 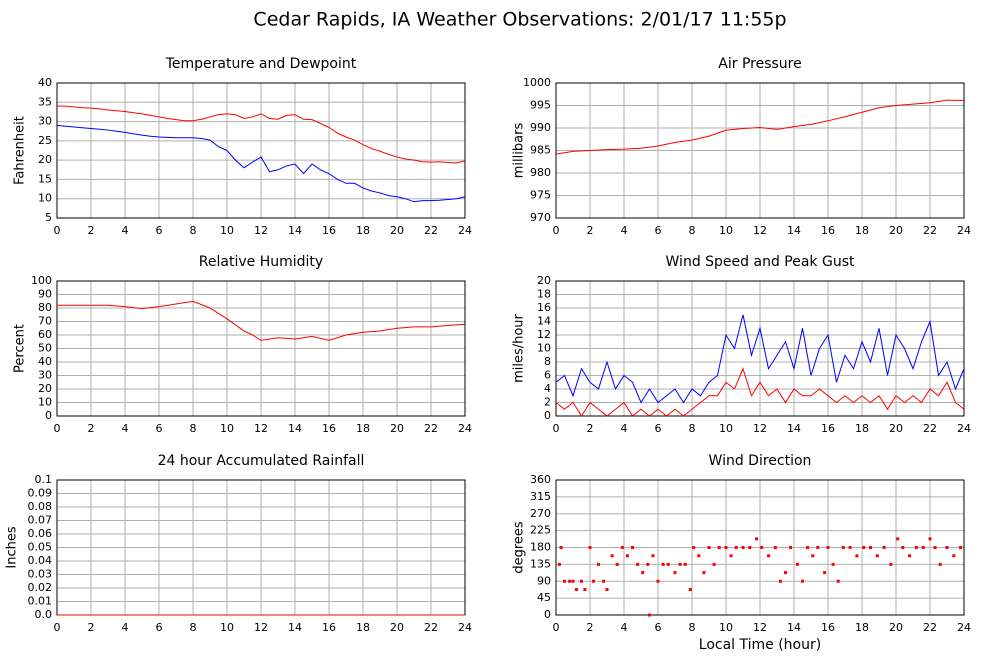 I want to click on y-tick-label: 90, so click(x=544, y=580).